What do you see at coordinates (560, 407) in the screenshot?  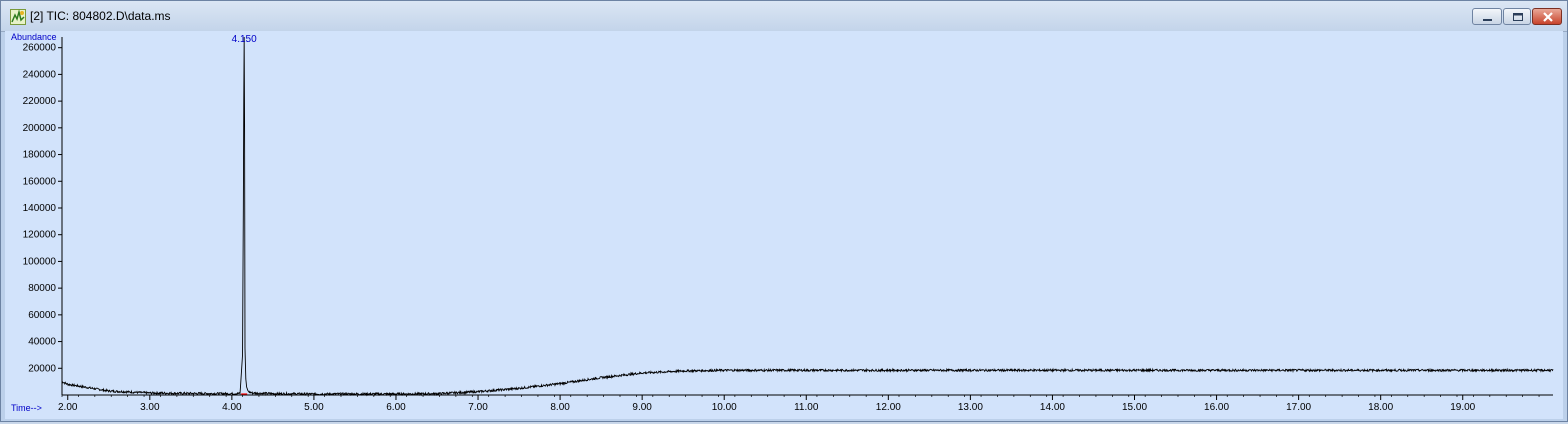 I see `x-tick-label: 8.00` at bounding box center [560, 407].